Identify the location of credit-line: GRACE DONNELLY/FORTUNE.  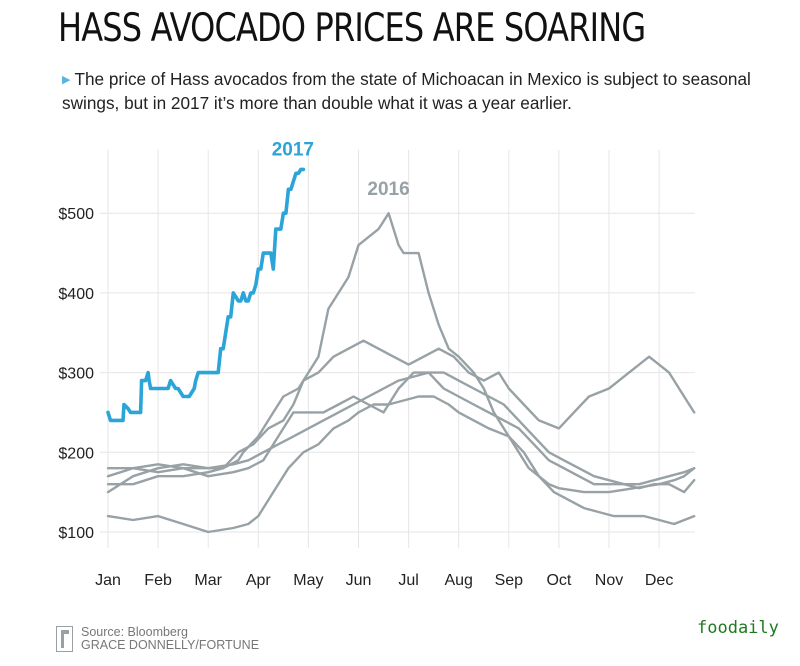
(170, 645).